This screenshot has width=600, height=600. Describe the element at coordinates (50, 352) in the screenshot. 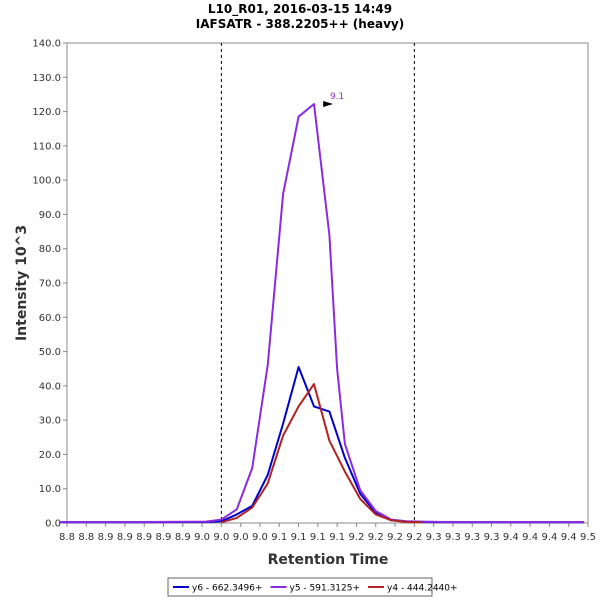

I see `y-tick-label: 50.0` at that location.